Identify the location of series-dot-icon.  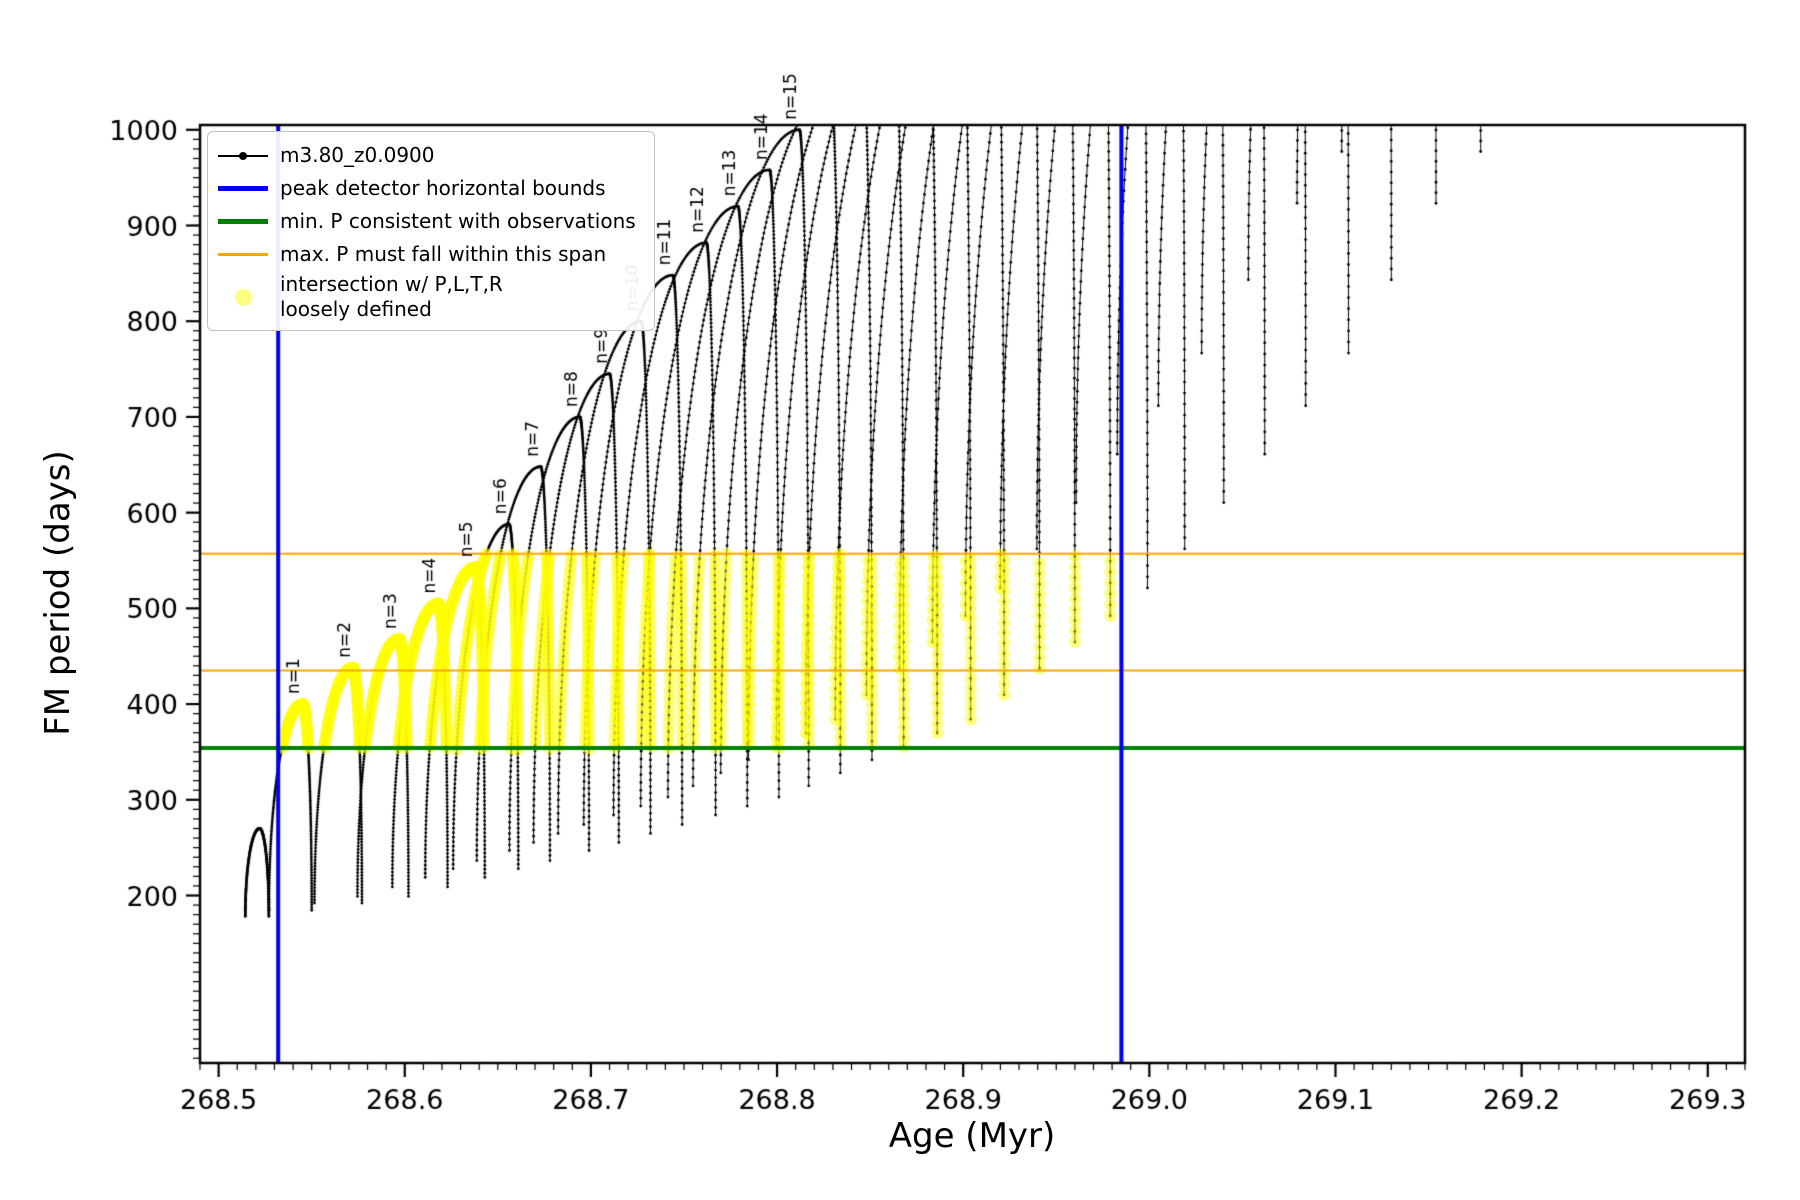
(243, 155).